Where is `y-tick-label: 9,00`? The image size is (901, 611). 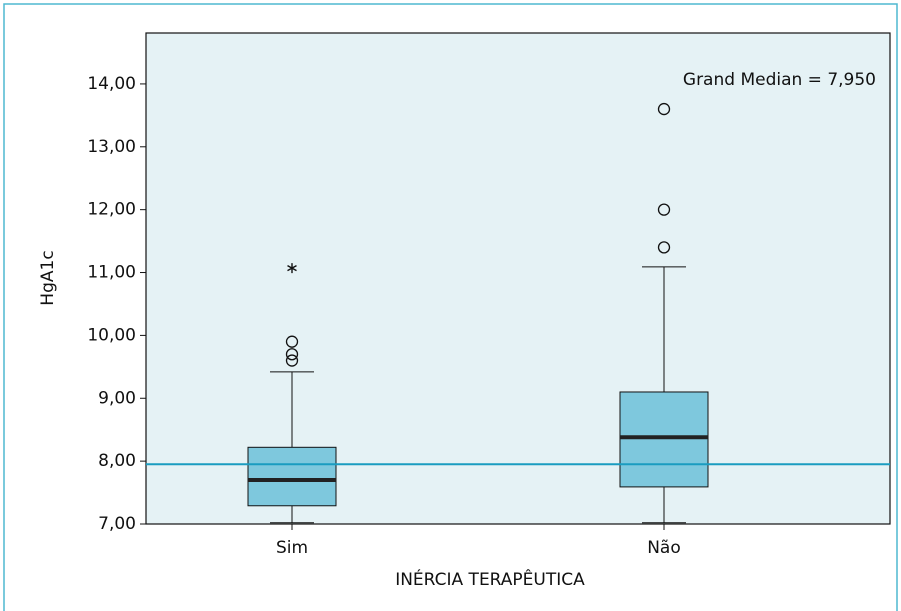
y-tick-label: 9,00 is located at coordinates (117, 398).